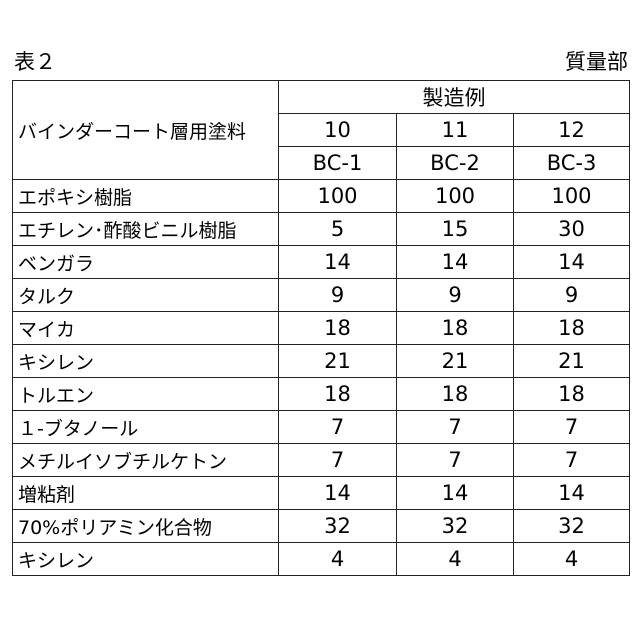  What do you see at coordinates (146, 493) in the screenshot?
I see `row-name: 増粘剤` at bounding box center [146, 493].